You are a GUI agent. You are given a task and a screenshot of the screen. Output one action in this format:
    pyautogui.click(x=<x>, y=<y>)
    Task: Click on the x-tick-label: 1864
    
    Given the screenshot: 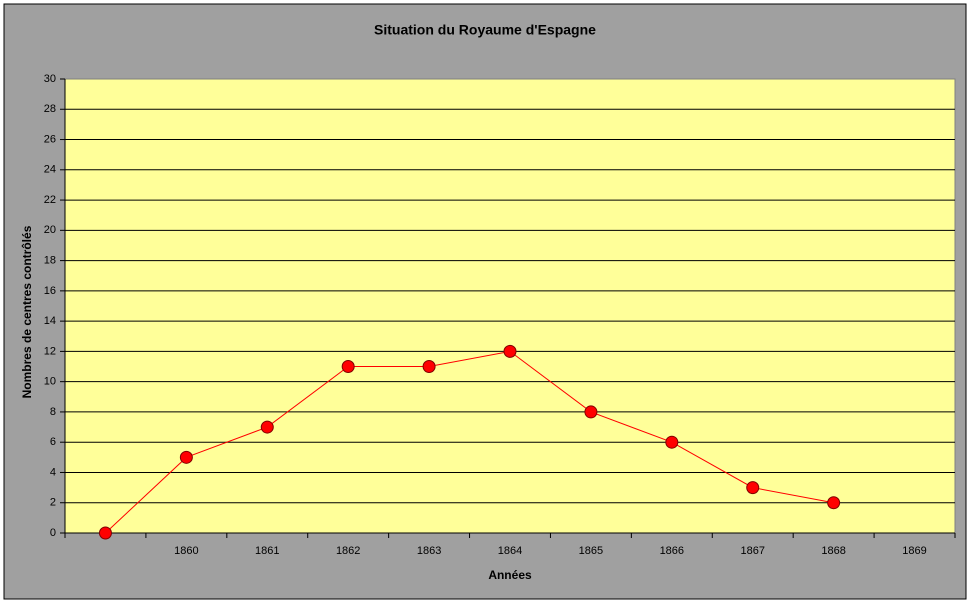 What is the action you would take?
    pyautogui.click(x=510, y=551)
    